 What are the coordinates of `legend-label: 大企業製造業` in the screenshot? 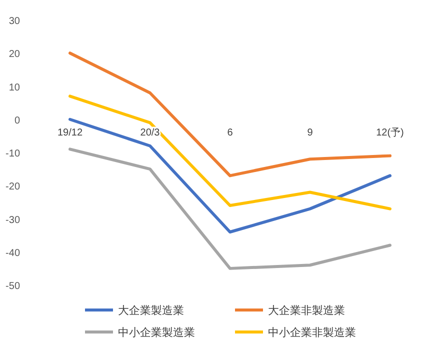 It's located at (151, 310).